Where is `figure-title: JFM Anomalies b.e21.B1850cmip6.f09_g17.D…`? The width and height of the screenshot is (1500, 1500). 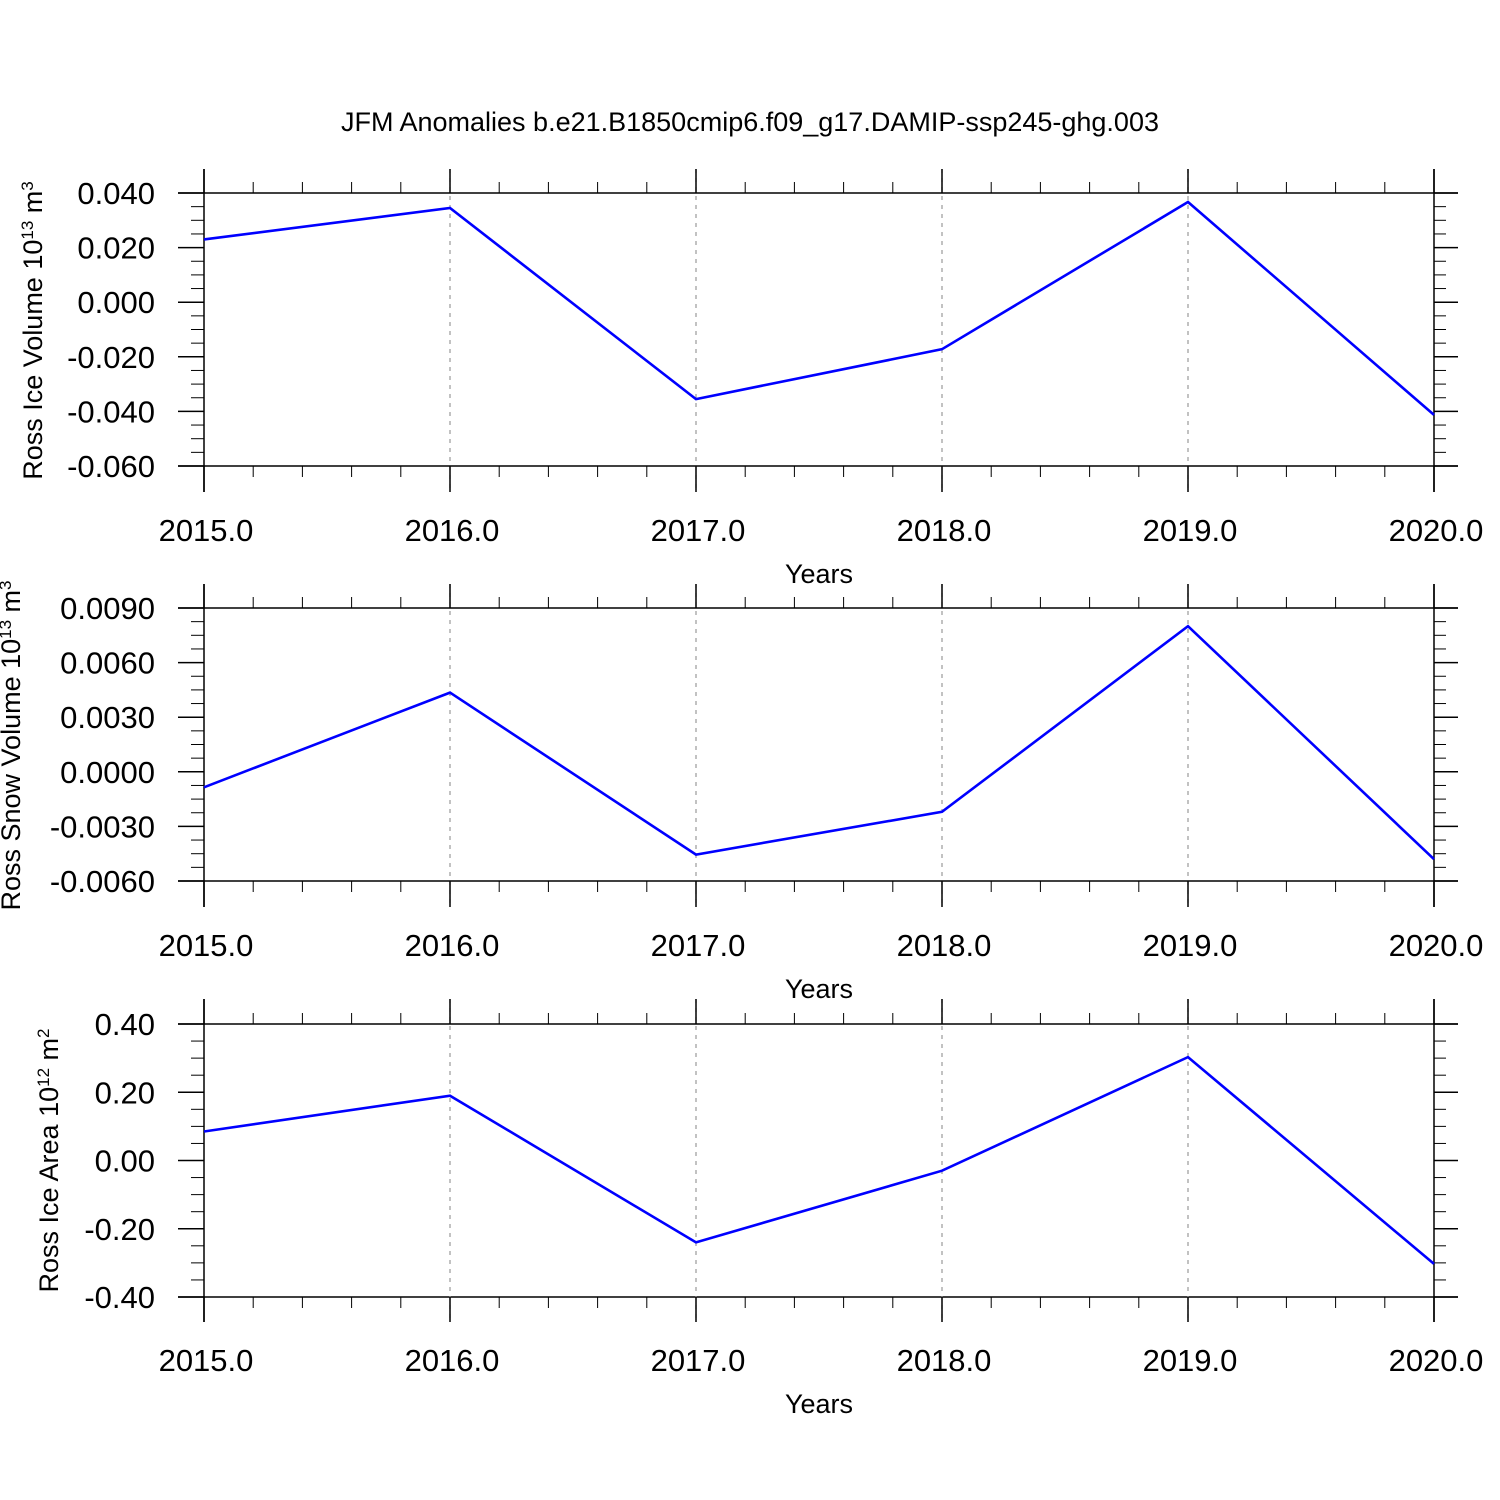 figure-title: JFM Anomalies b.e21.B1850cmip6.f09_g17.D… is located at coordinates (750, 122).